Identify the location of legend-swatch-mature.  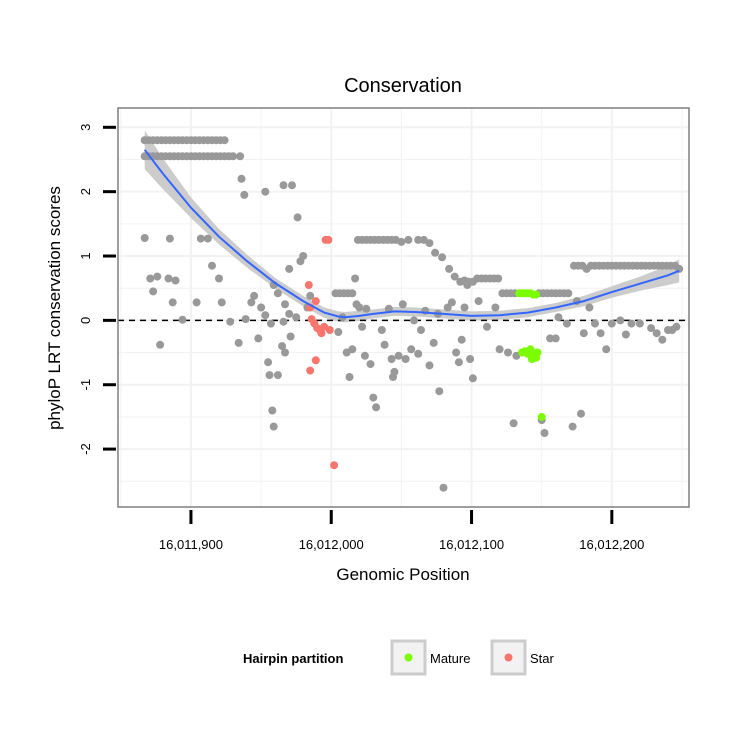
(408, 657).